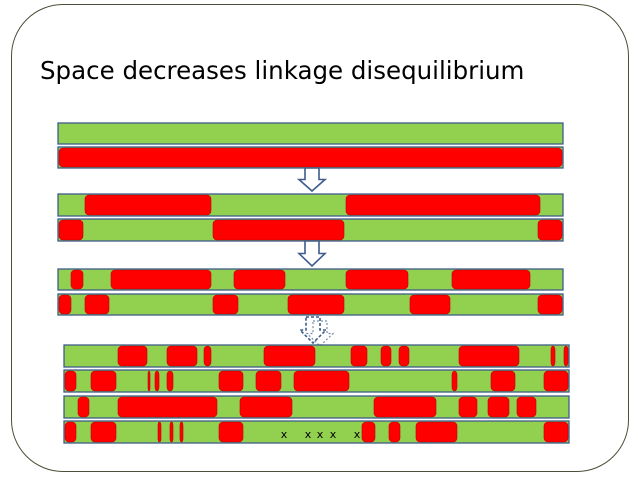  I want to click on slide-title: Space decreases linkage disequilibrium, so click(282, 70).